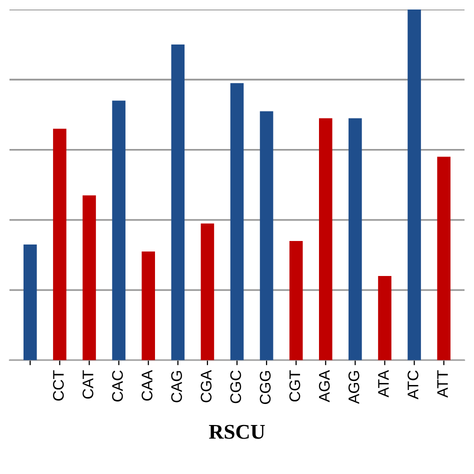 The width and height of the screenshot is (474, 474). I want to click on x-tick-label: CGA, so click(206, 386).